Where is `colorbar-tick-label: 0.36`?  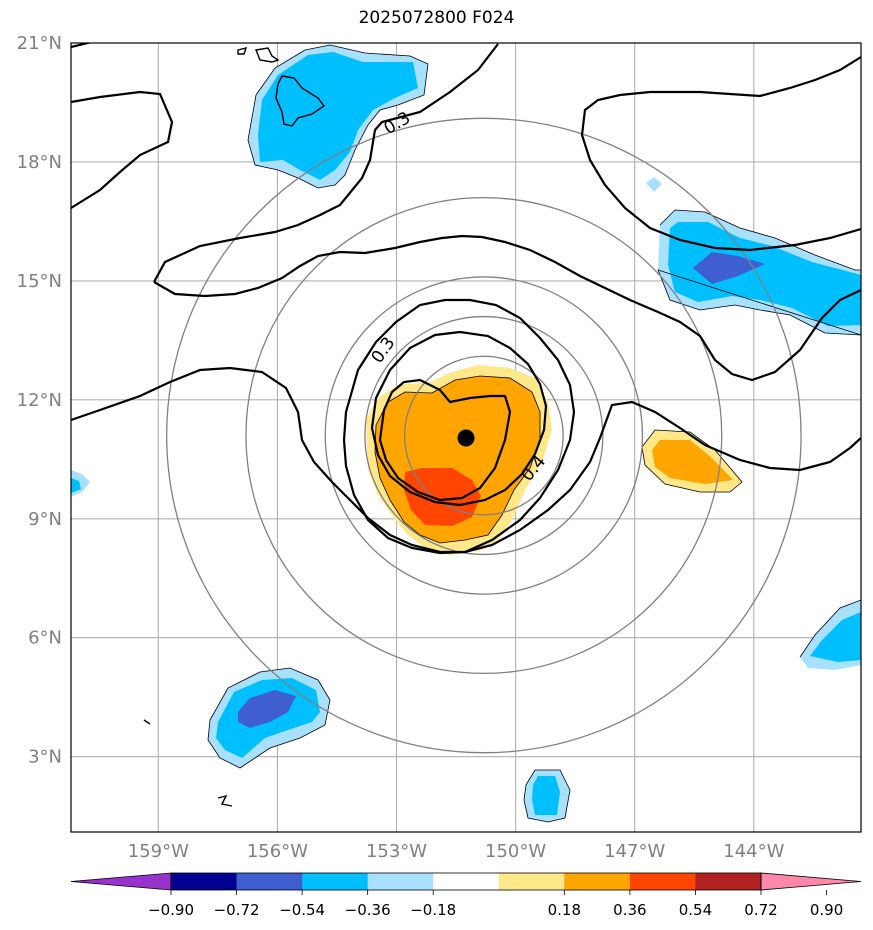
colorbar-tick-label: 0.36 is located at coordinates (629, 910).